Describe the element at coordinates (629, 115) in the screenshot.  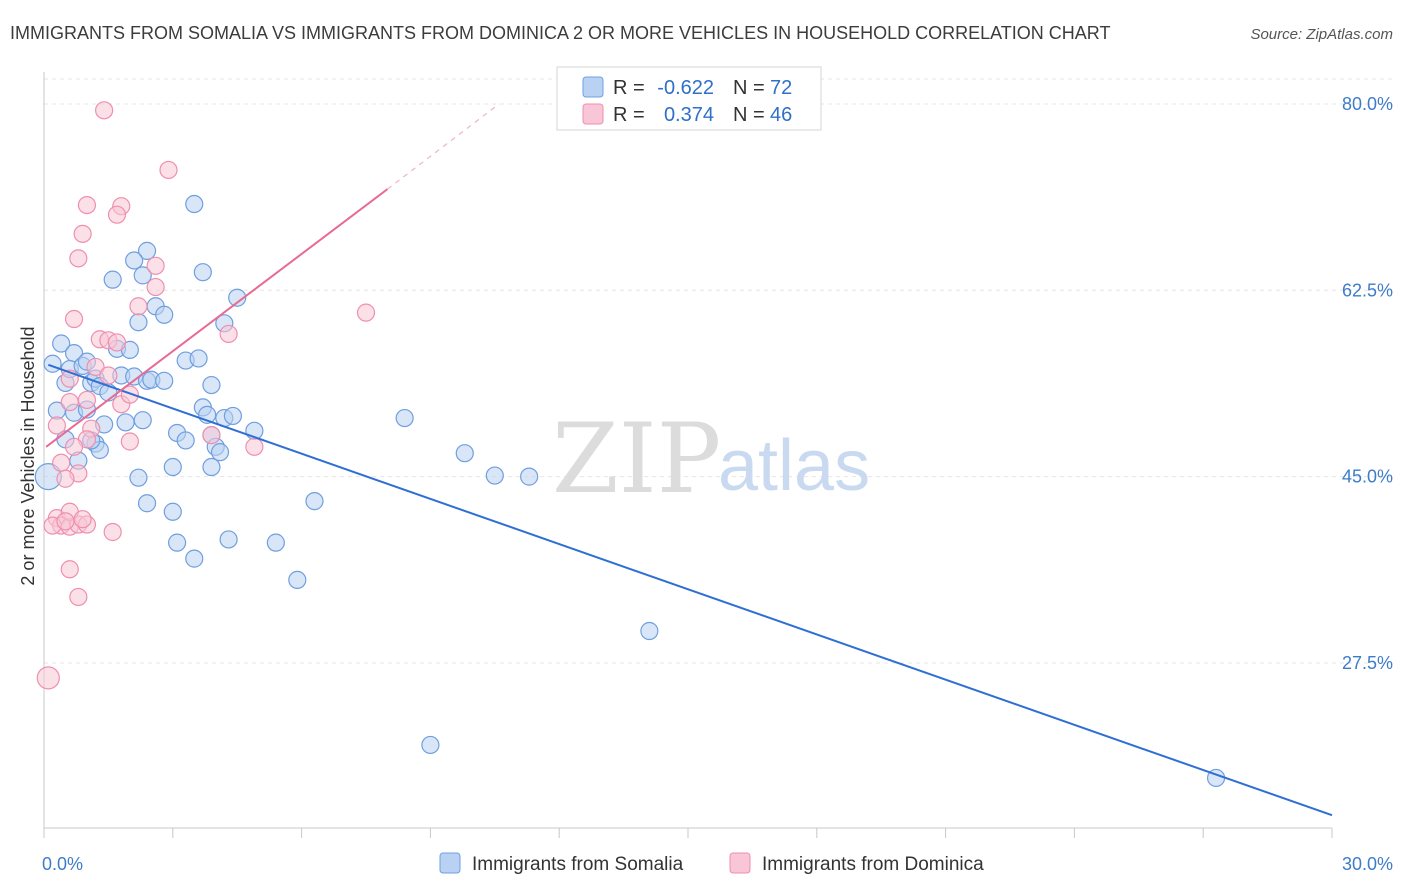
I see `stats-r-label-2: R =` at that location.